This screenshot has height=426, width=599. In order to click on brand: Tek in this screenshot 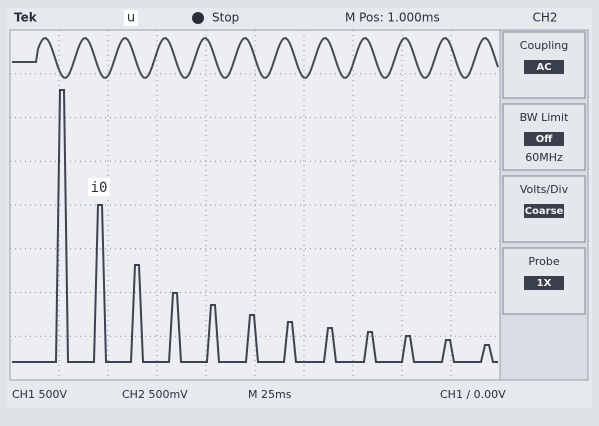, I will do `click(26, 18)`.